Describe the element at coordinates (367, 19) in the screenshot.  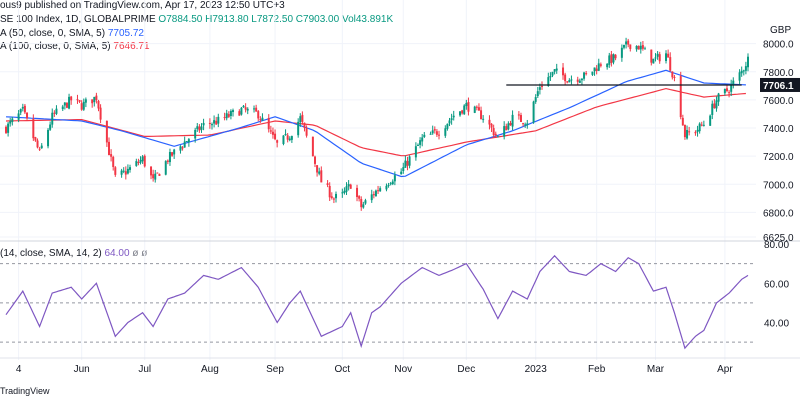
I see `volume-value: Vol43.891K` at that location.